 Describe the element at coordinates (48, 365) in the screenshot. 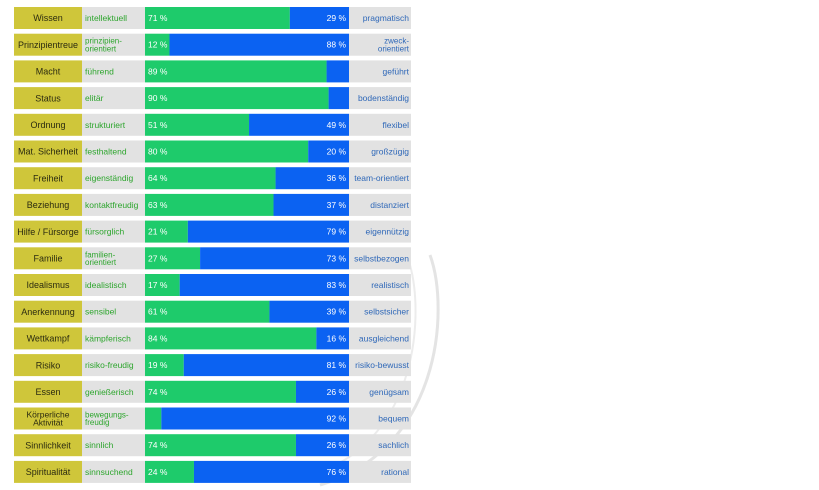

I see `category-label: Risiko` at that location.